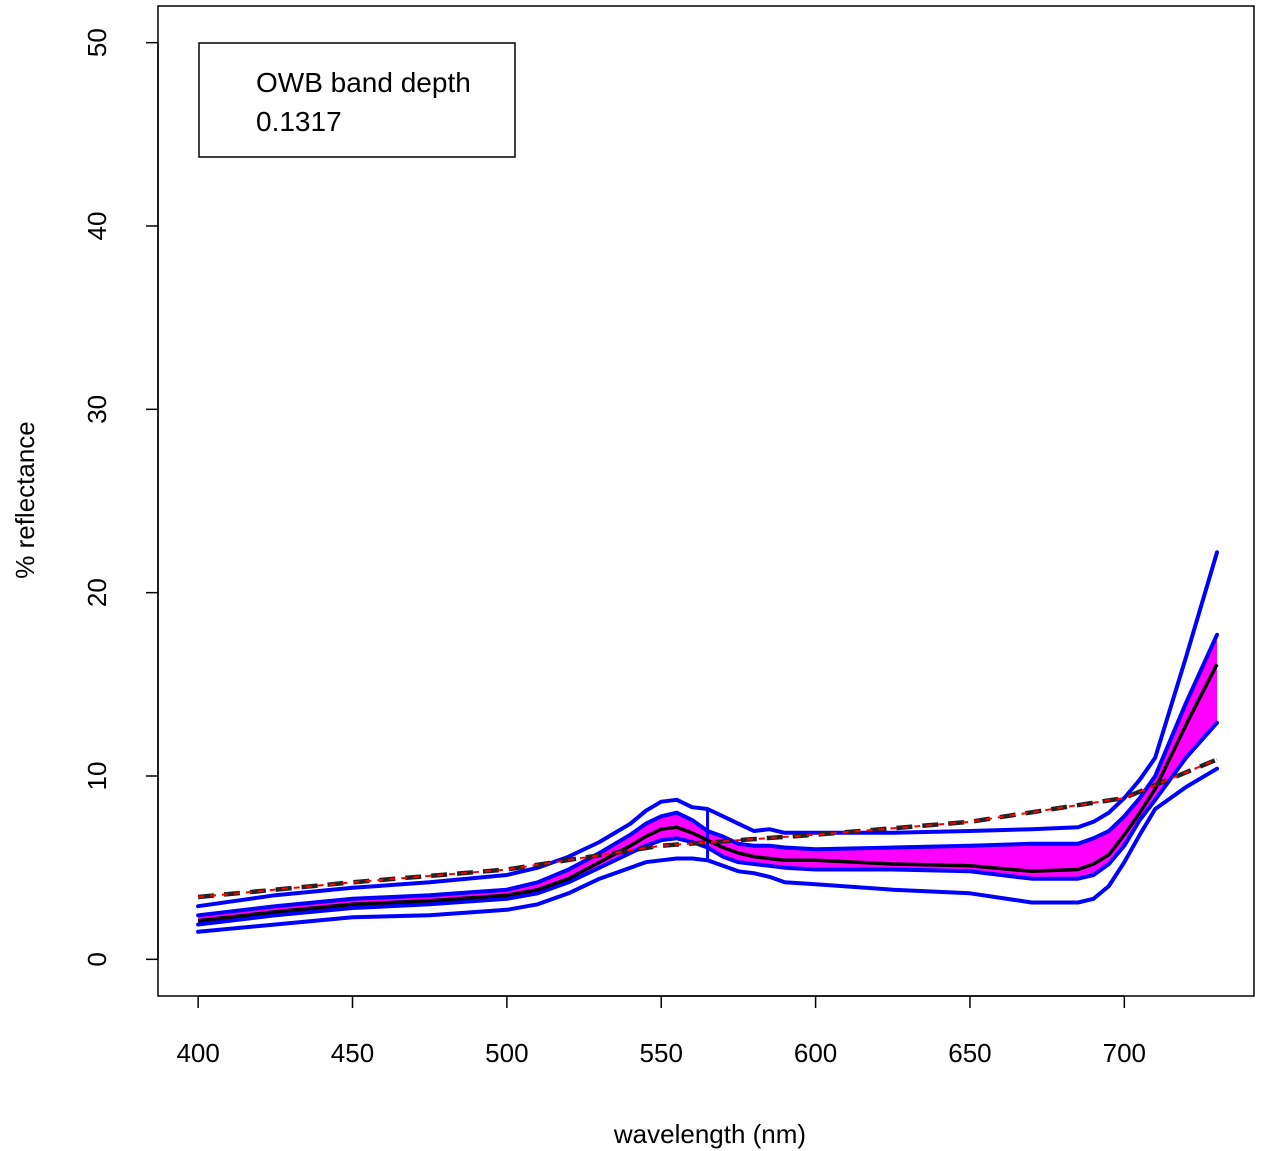  I want to click on y-tick-label: 0, so click(97, 959).